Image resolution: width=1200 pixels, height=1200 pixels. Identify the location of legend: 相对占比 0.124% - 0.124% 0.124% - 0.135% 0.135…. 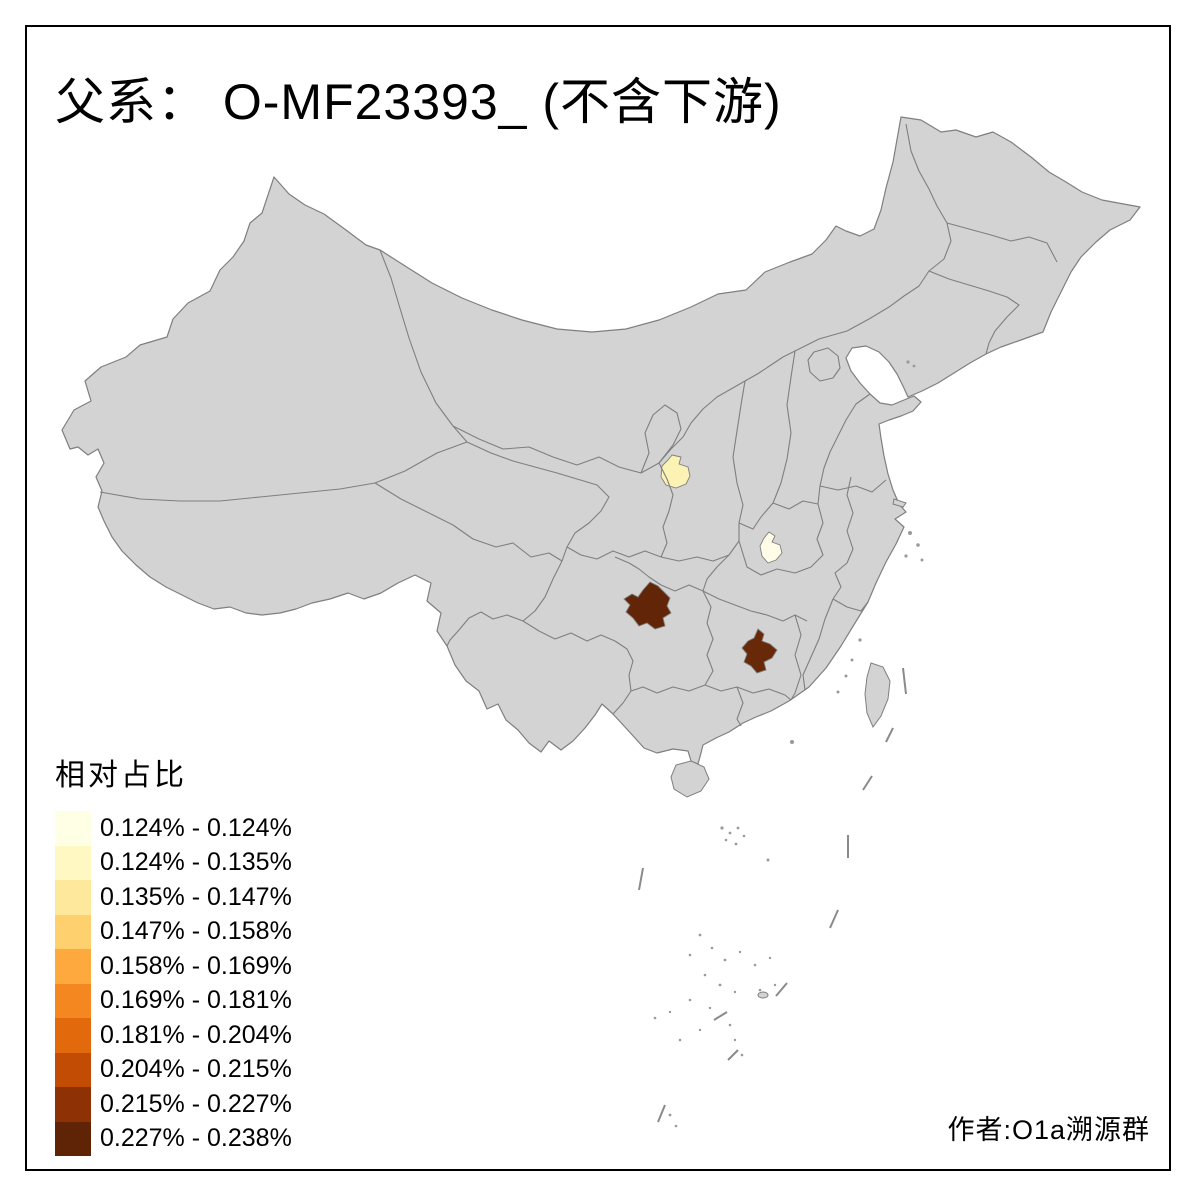
(173, 953).